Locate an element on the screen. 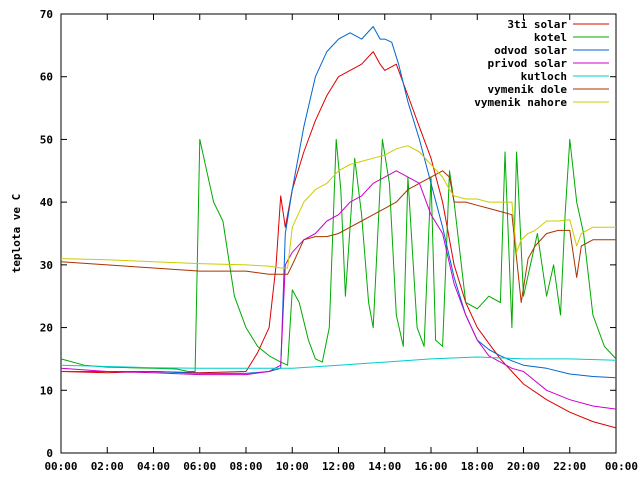 The image size is (640, 480). y-tick-label: 20 is located at coordinates (46, 328).